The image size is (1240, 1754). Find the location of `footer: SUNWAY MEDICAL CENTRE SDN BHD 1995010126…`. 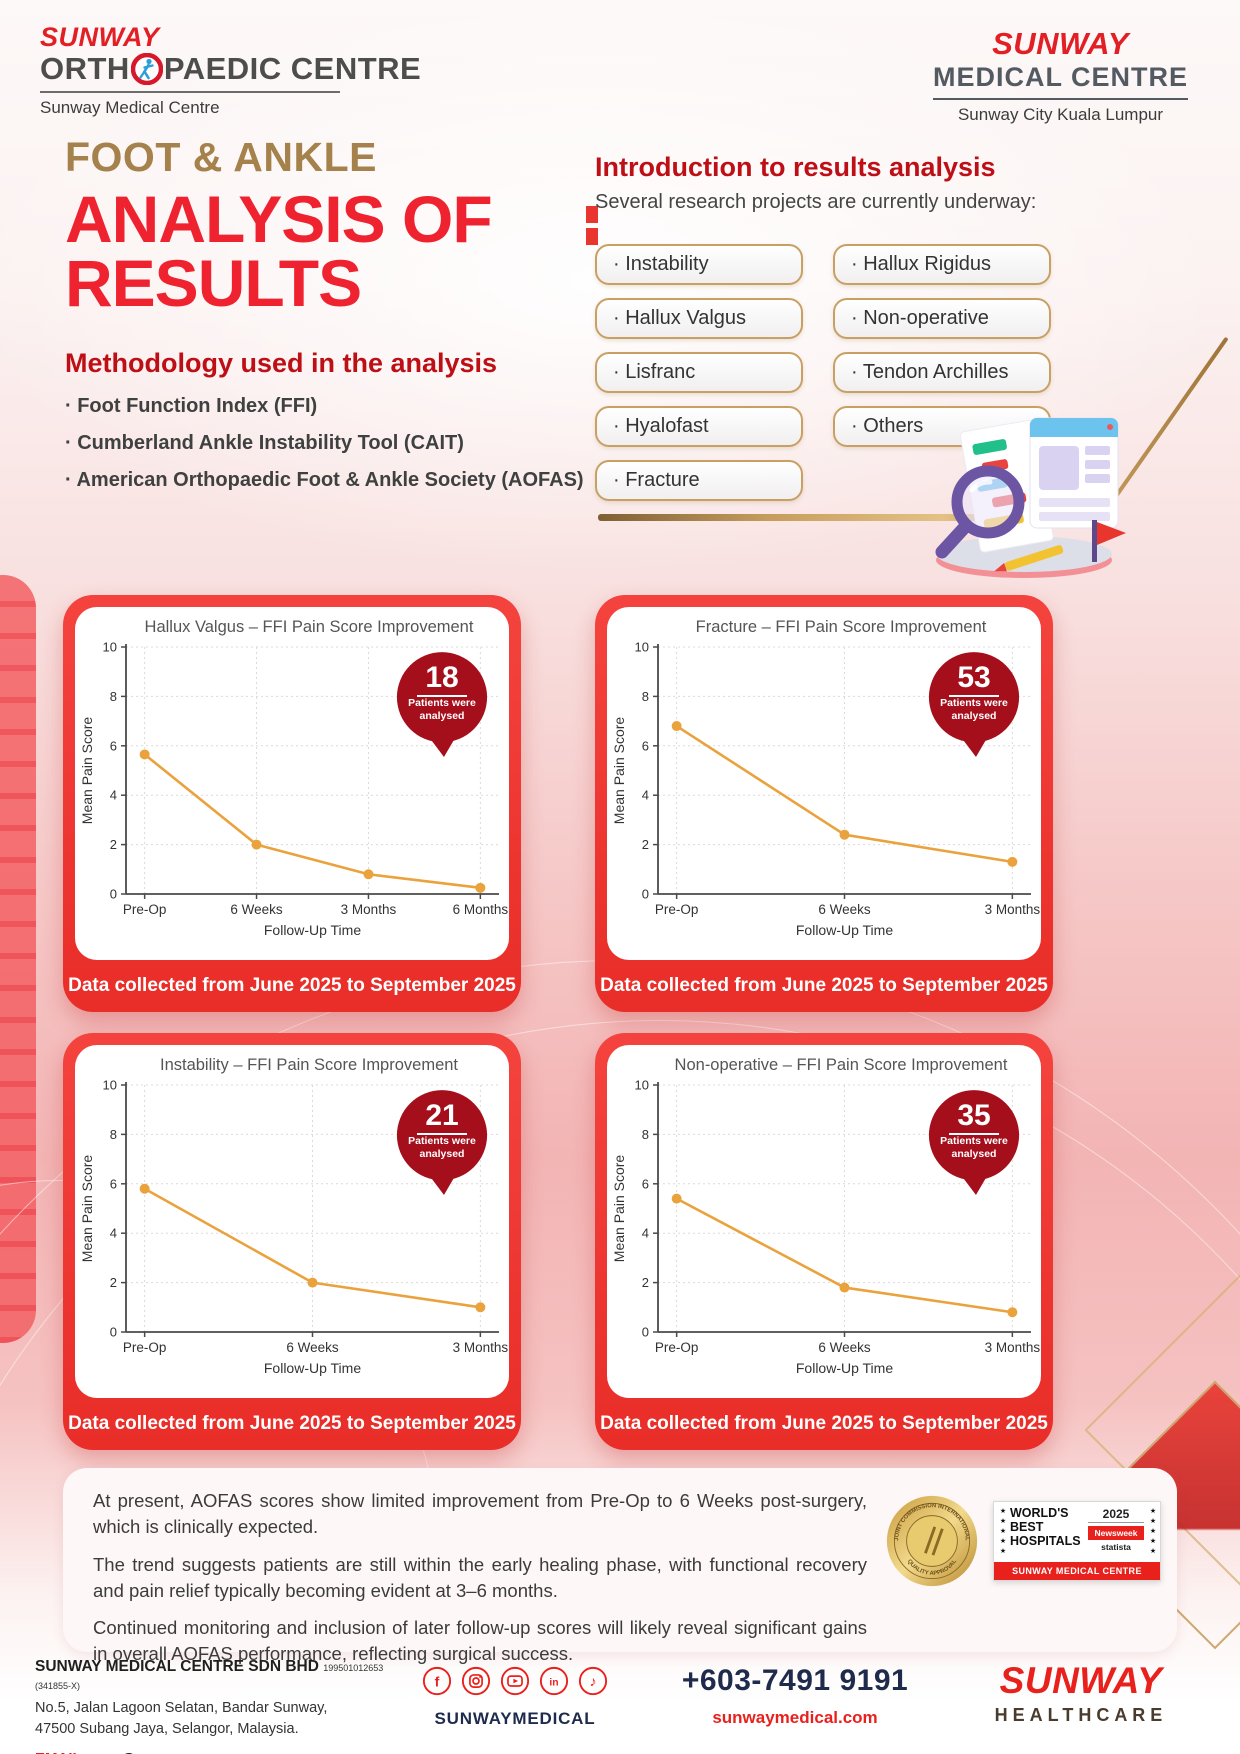

footer: SUNWAY MEDICAL CENTRE SDN BHD 1995010126… is located at coordinates (621, 1706).